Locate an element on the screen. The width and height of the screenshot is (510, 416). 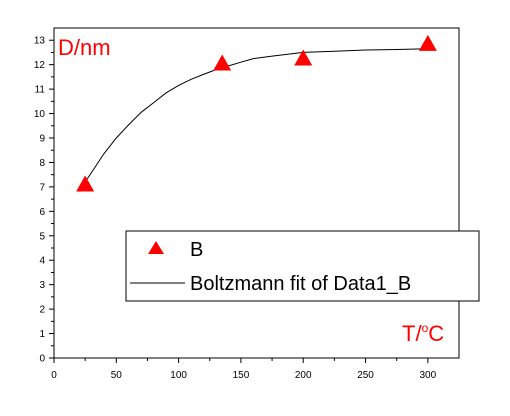
x-tick-label: 0 is located at coordinates (54, 375).